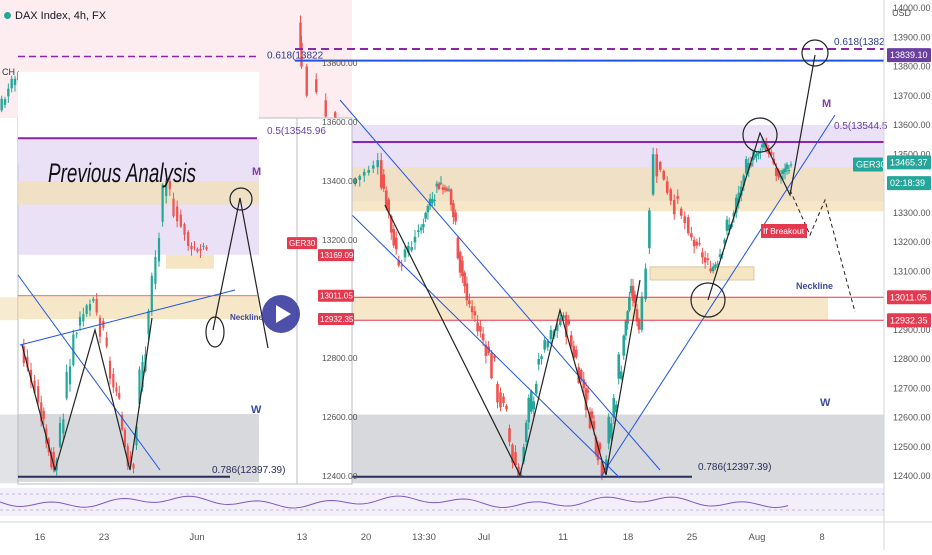 Image resolution: width=932 pixels, height=555 pixels. Describe the element at coordinates (861, 126) in the screenshot. I see `fib-label-05: 0.5(13544.5` at that location.